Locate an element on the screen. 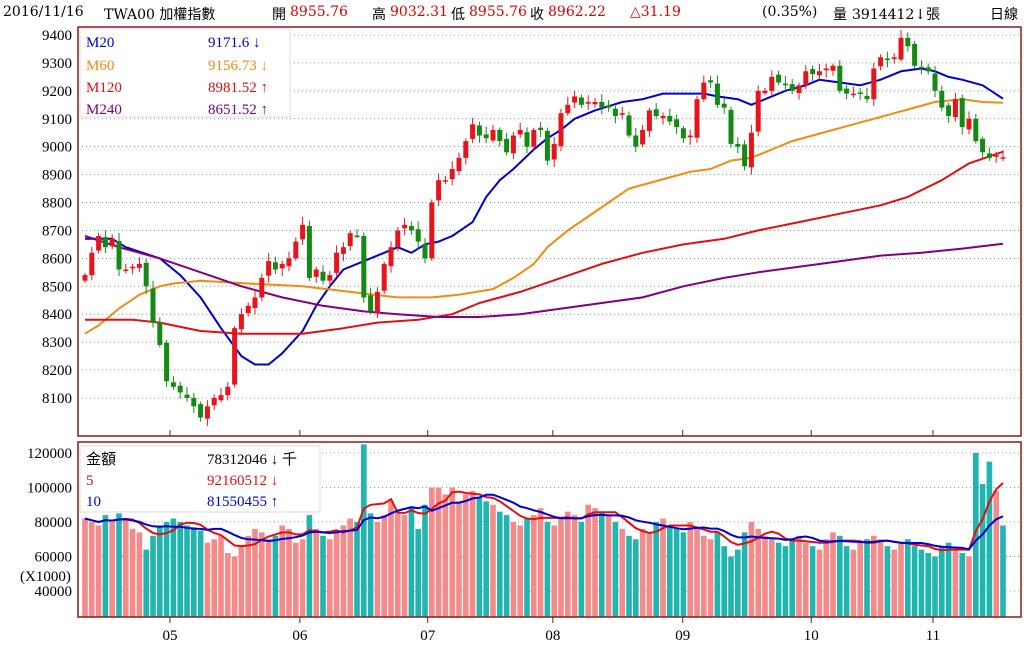 The width and height of the screenshot is (1024, 662). high-value: 9032.31 is located at coordinates (419, 12).